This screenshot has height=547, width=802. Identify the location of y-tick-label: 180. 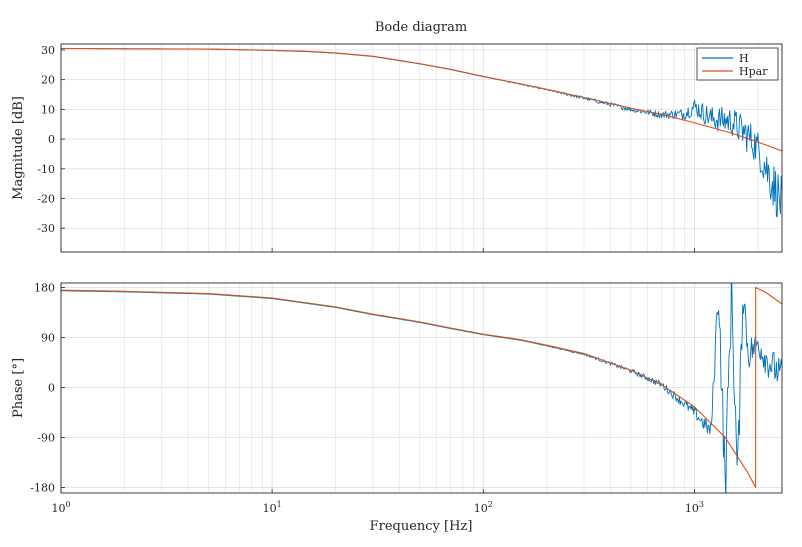
(44, 287).